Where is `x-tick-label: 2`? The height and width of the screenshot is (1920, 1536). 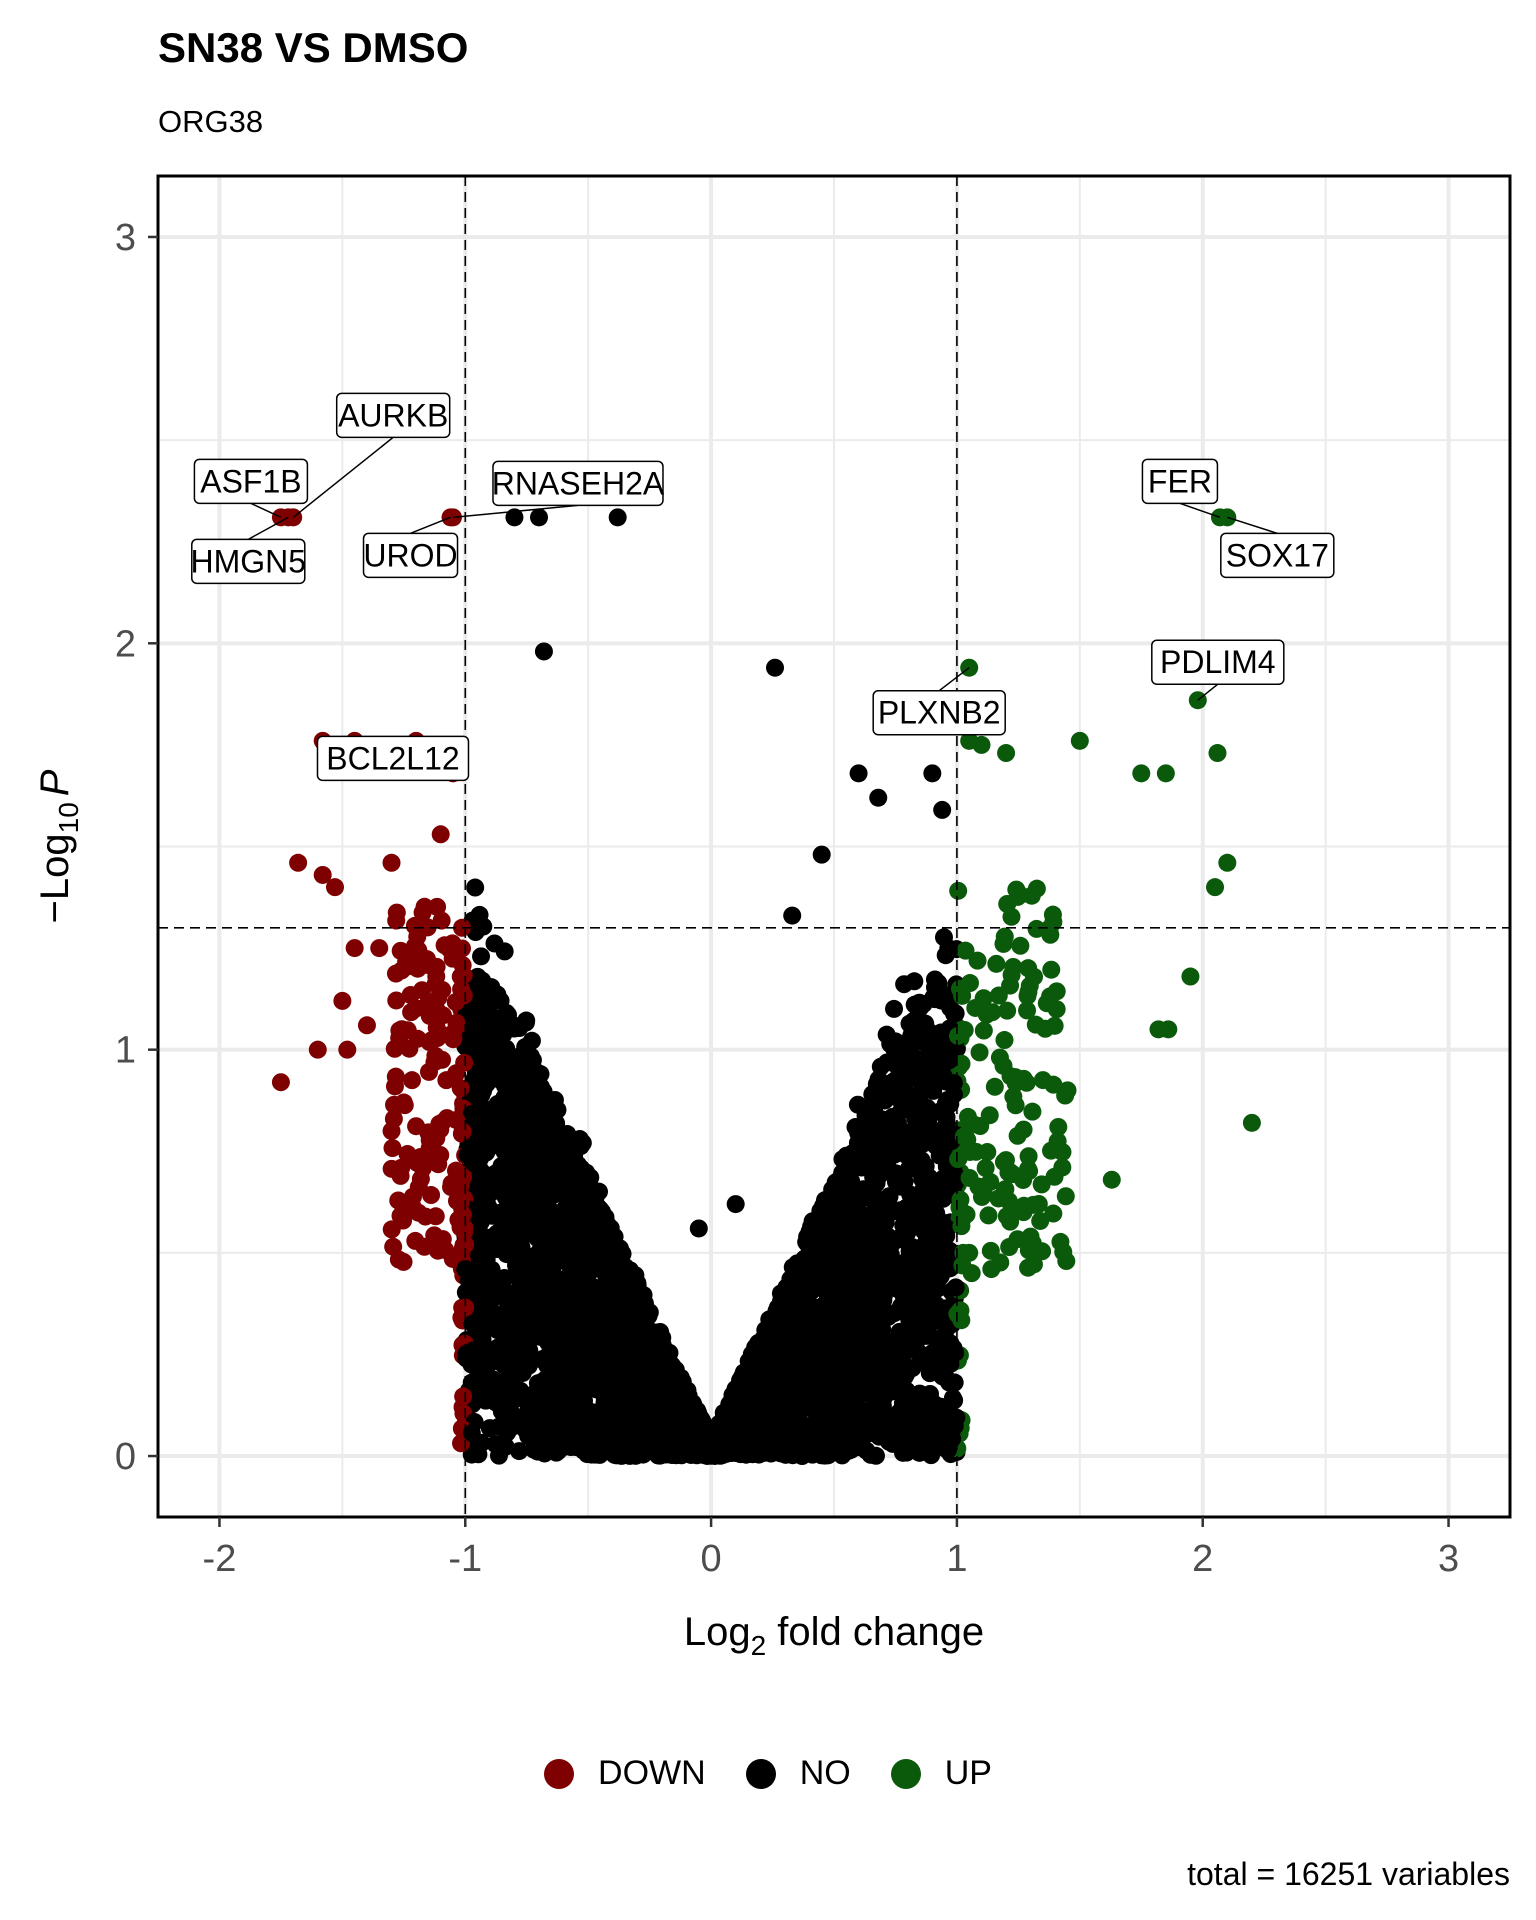
x-tick-label: 2 is located at coordinates (1202, 1559).